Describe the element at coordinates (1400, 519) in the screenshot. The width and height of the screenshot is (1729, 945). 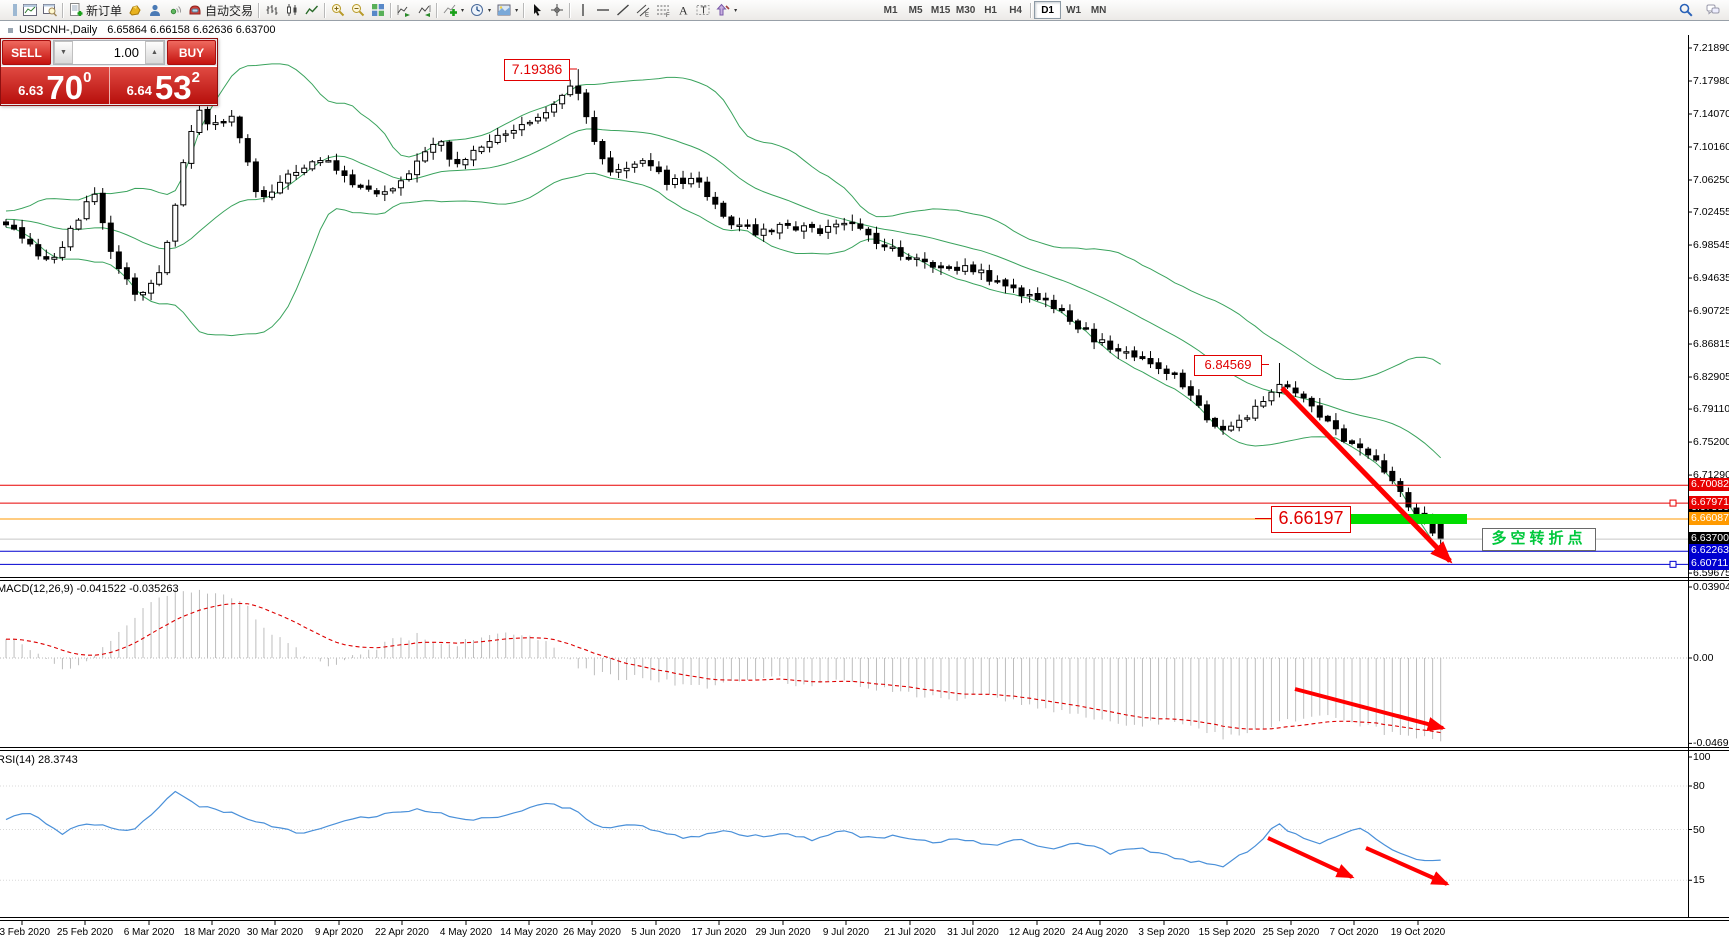
I see `support-zone-highlight` at that location.